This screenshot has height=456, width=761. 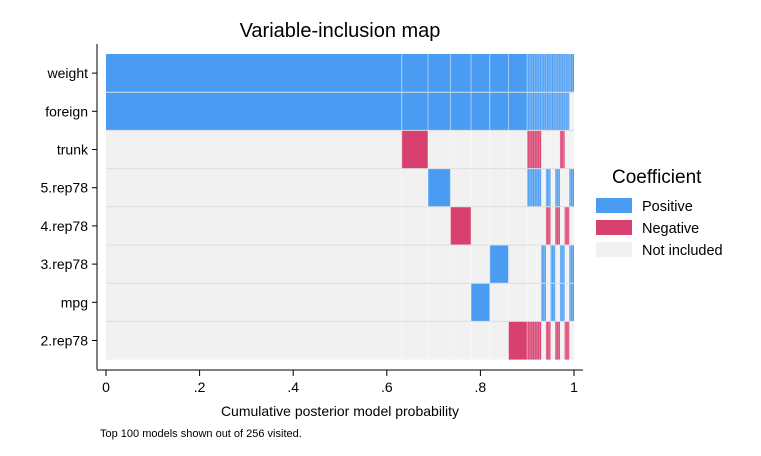 I want to click on x-tick-label: 1, so click(x=574, y=387).